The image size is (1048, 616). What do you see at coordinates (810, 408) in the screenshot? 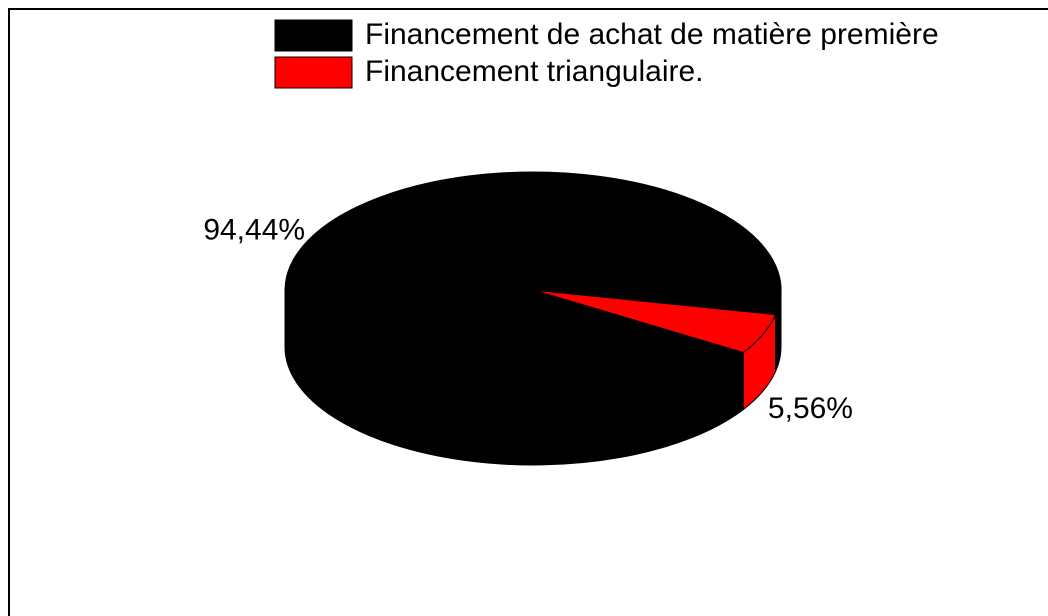
I see `data-label: 5,56%` at bounding box center [810, 408].